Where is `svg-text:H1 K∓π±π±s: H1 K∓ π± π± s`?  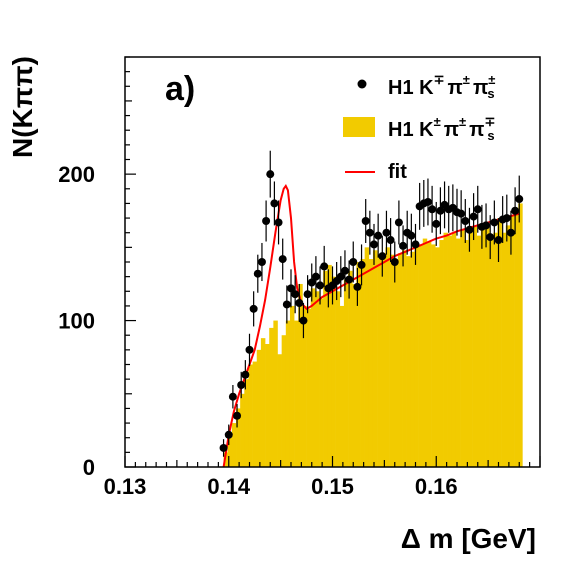
svg-text:H1 K∓π±π±s: H1 K∓ π± π± s is located at coordinates (441, 86).